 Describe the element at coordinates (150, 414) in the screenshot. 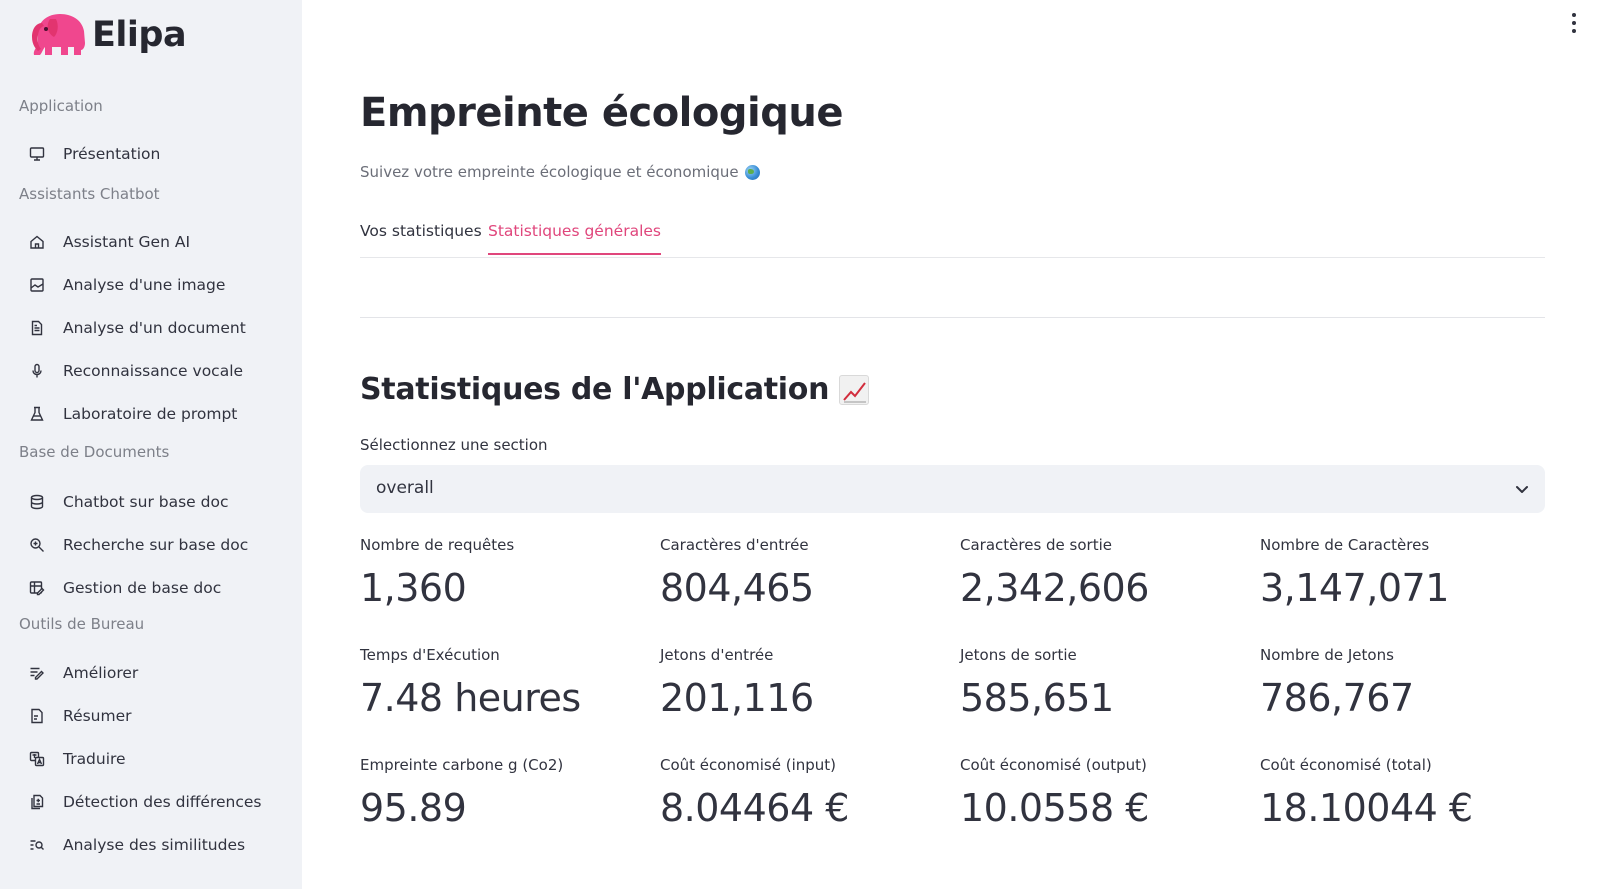

I see `nav-item-label: Laboratoire de prompt` at that location.